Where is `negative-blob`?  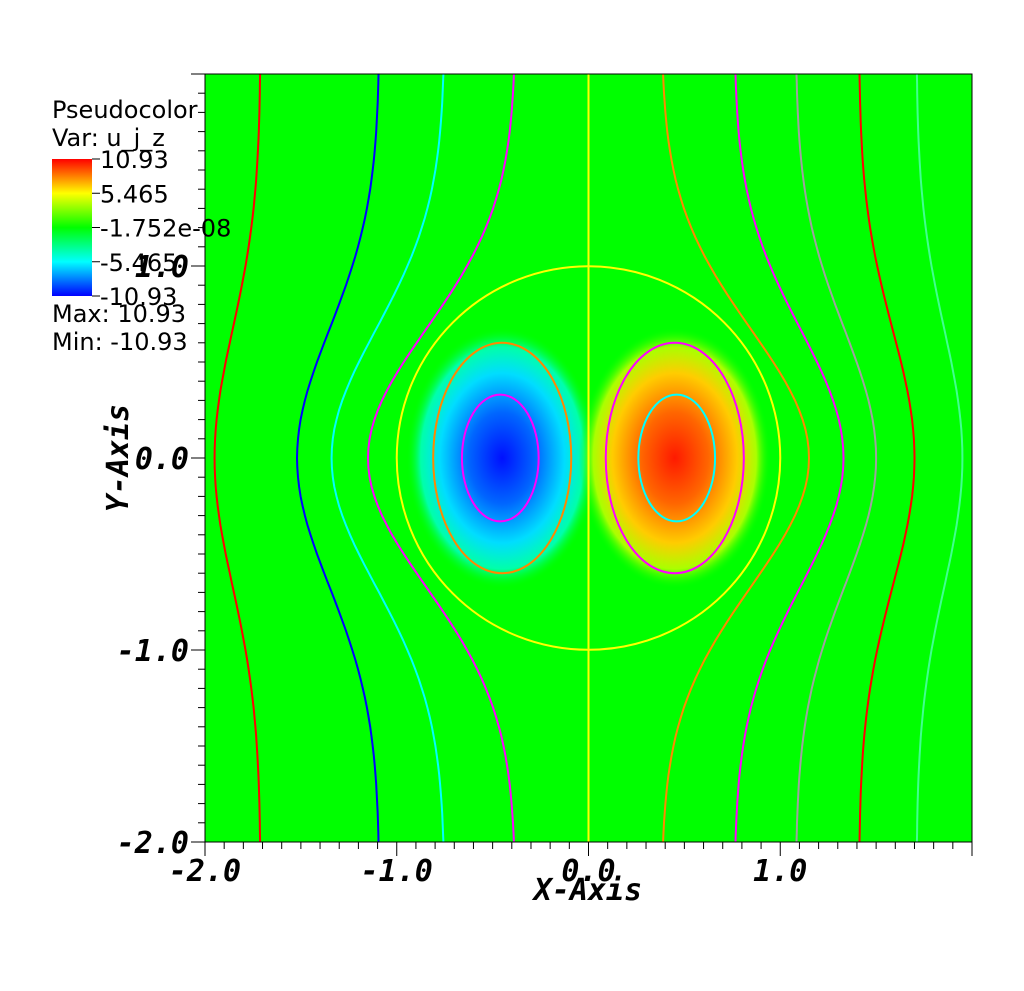 negative-blob is located at coordinates (502, 458).